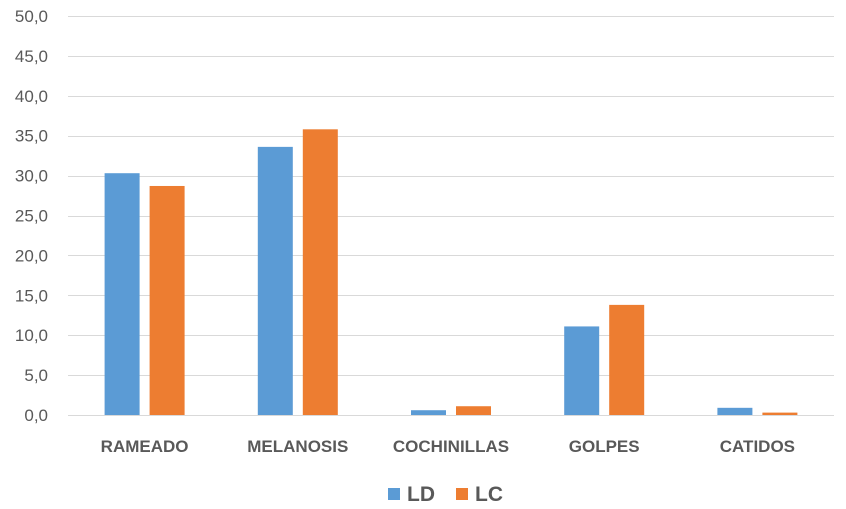 The width and height of the screenshot is (846, 509). Describe the element at coordinates (36, 415) in the screenshot. I see `y-tick-label: 0,0` at that location.